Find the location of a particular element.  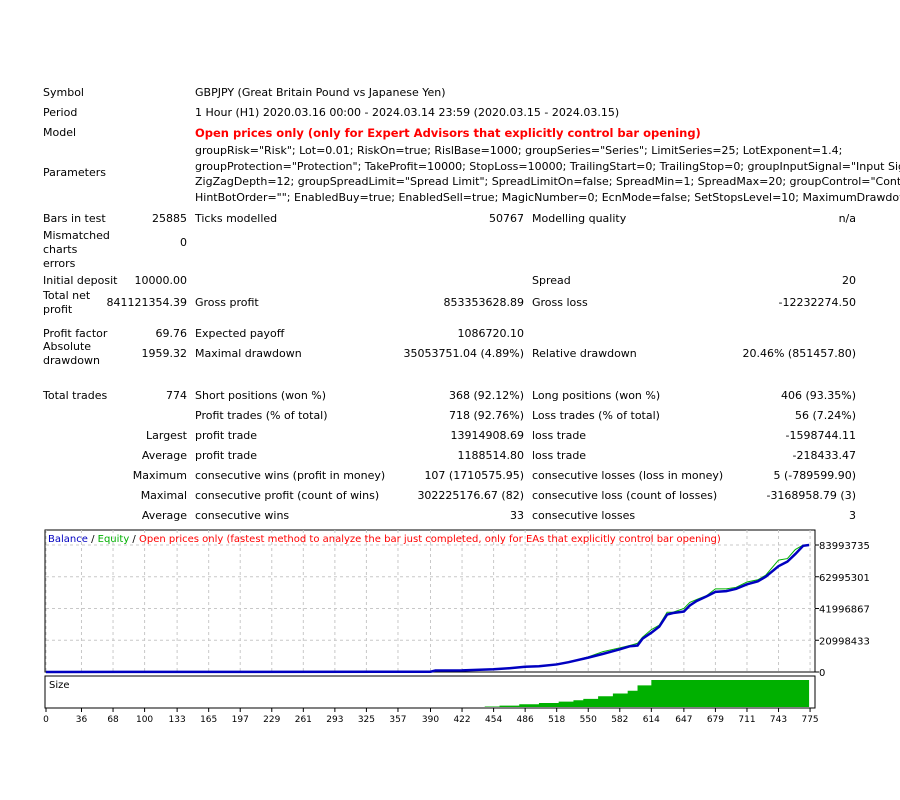

stat-label: Bars in test is located at coordinates (74, 218).